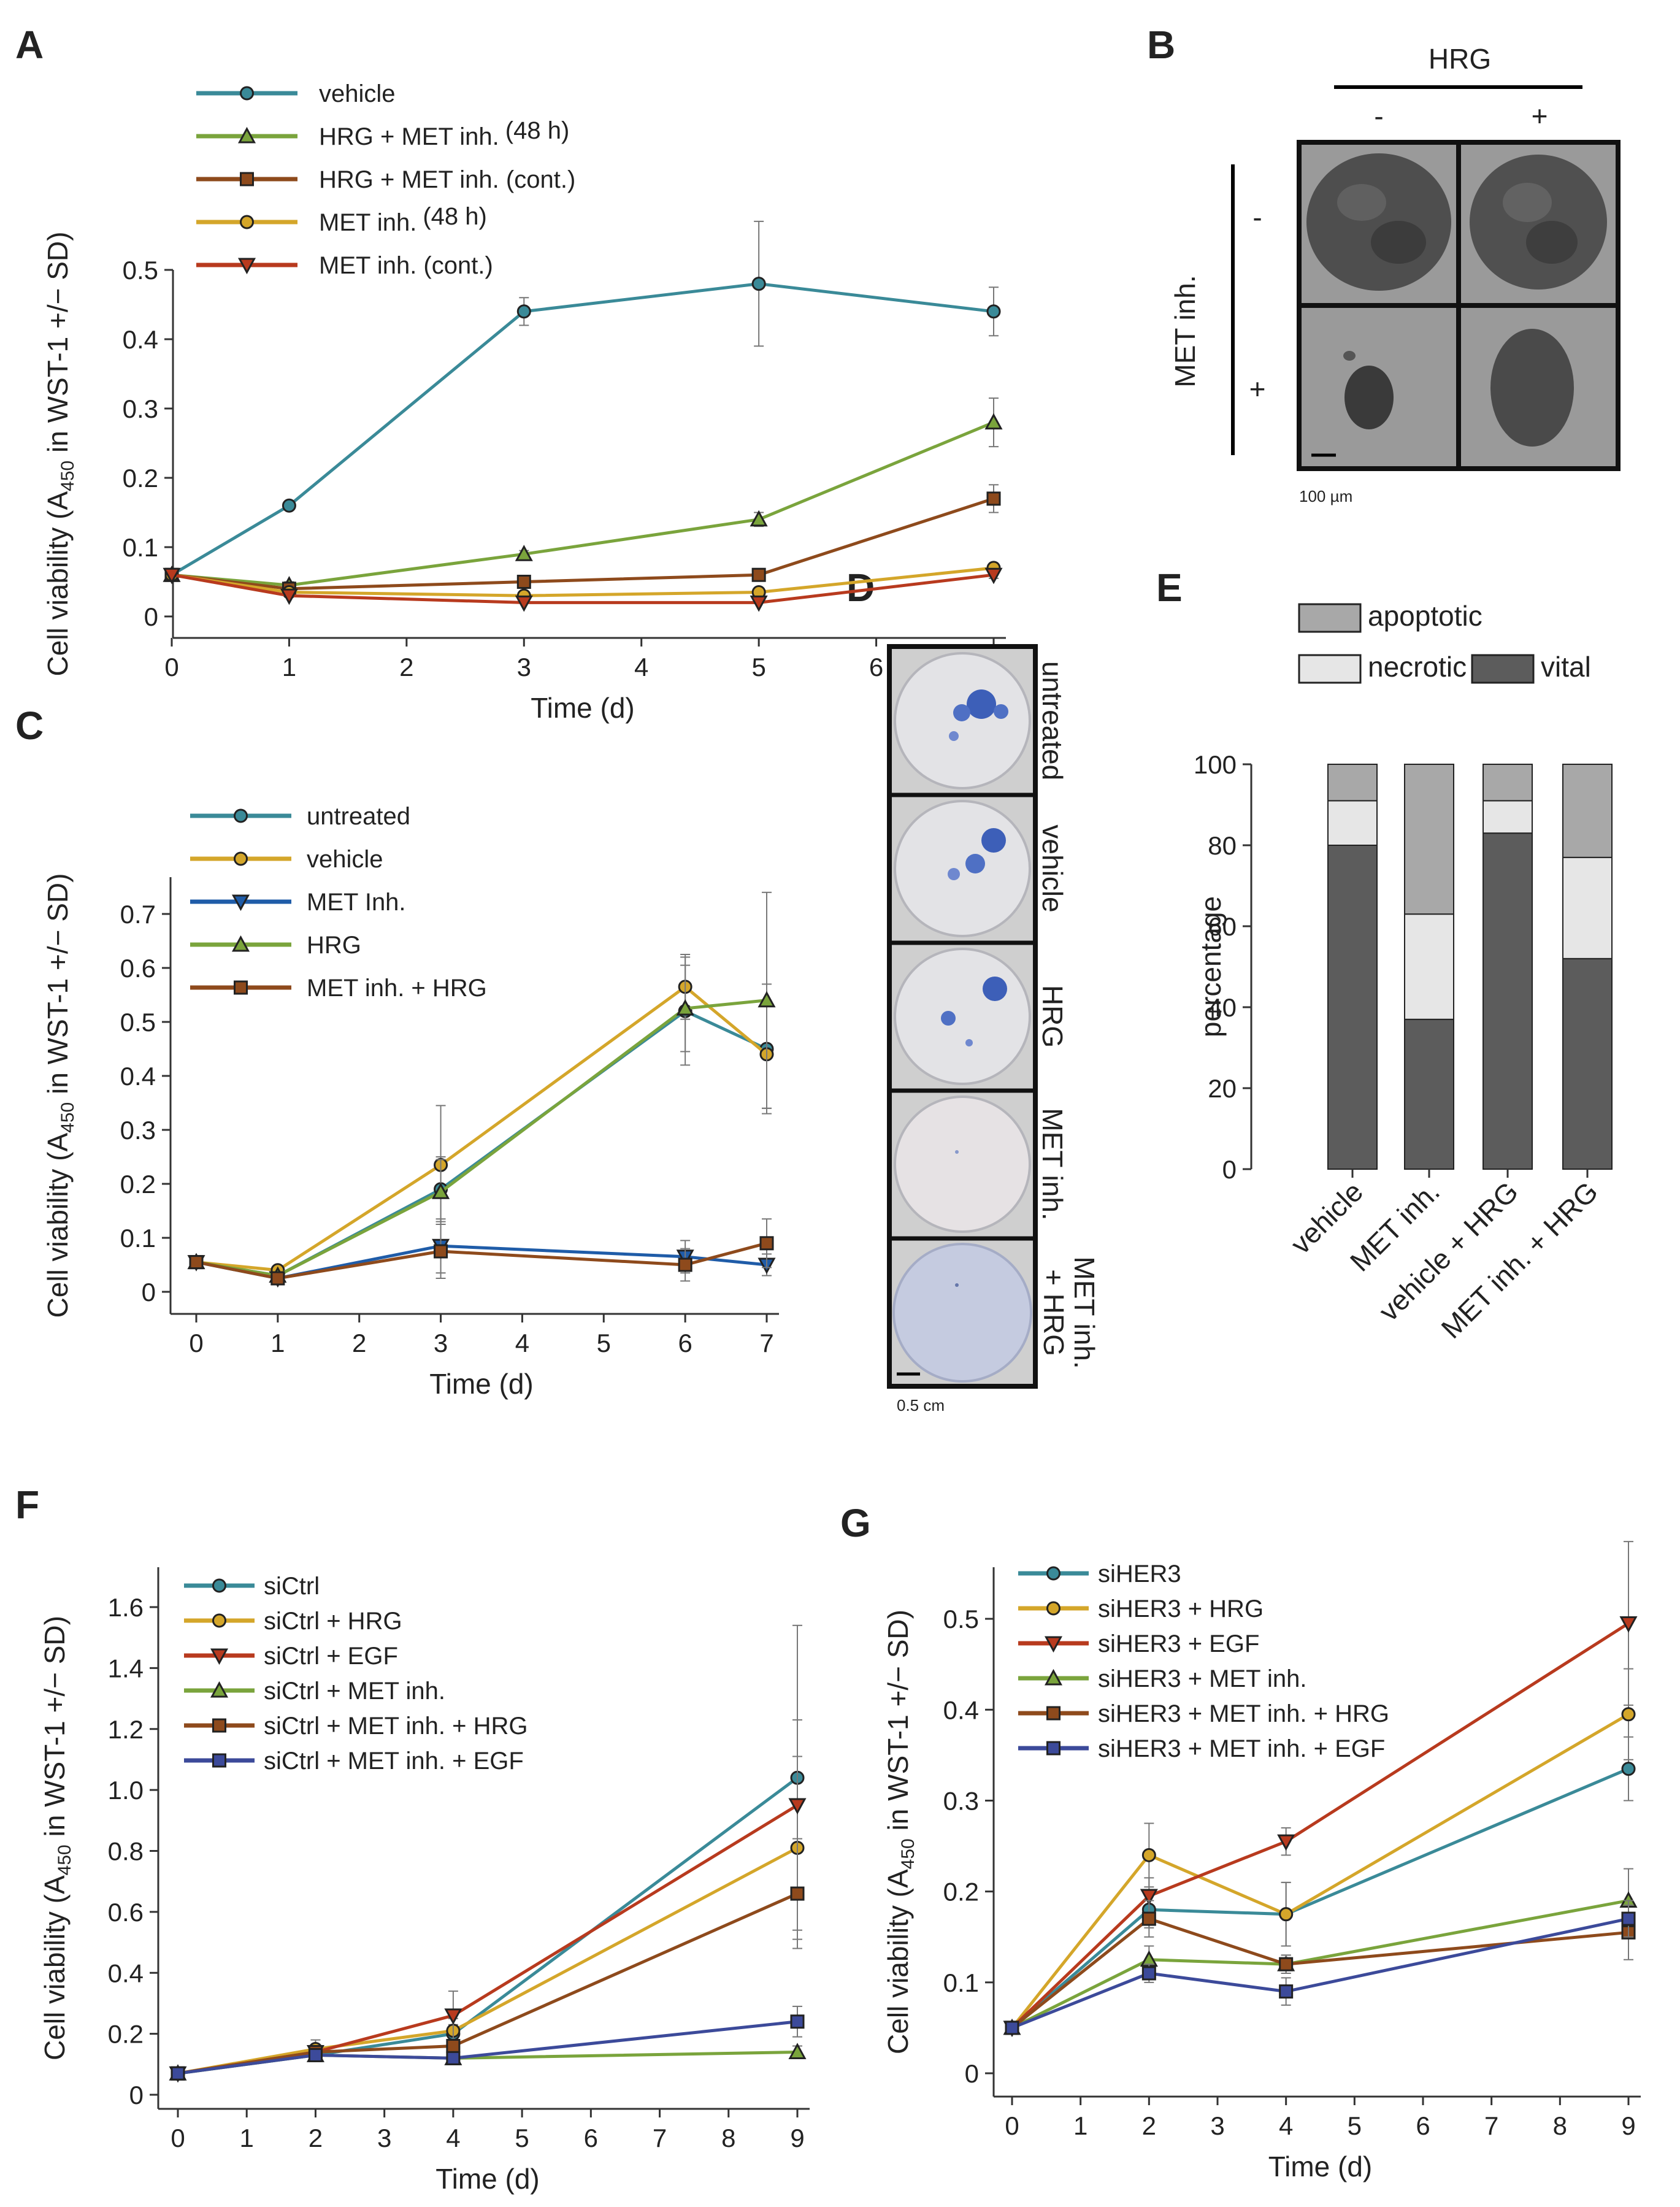 The width and height of the screenshot is (1680, 2207). What do you see at coordinates (1378, 116) in the screenshot?
I see `panel-b-col-minus: -` at bounding box center [1378, 116].